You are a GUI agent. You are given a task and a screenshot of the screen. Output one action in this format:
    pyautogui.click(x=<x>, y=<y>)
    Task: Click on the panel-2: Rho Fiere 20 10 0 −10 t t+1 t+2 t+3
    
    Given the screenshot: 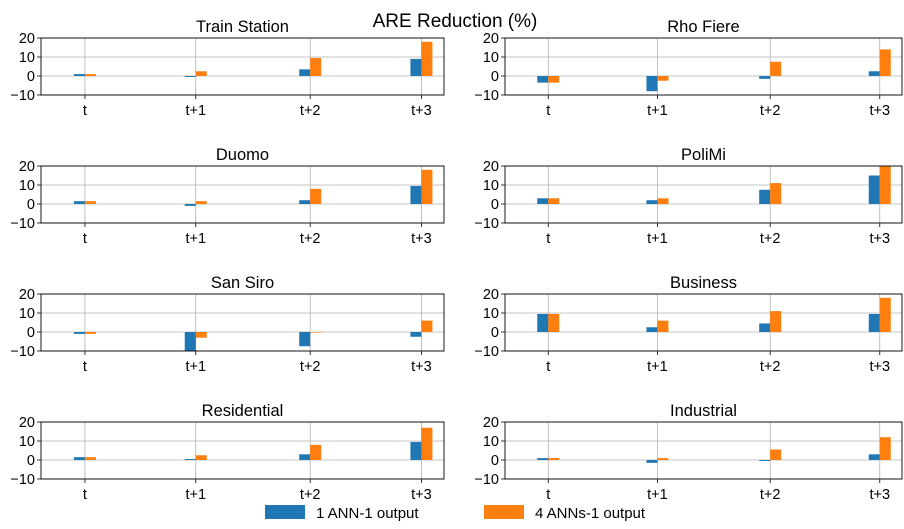 What is the action you would take?
    pyautogui.click(x=688, y=68)
    